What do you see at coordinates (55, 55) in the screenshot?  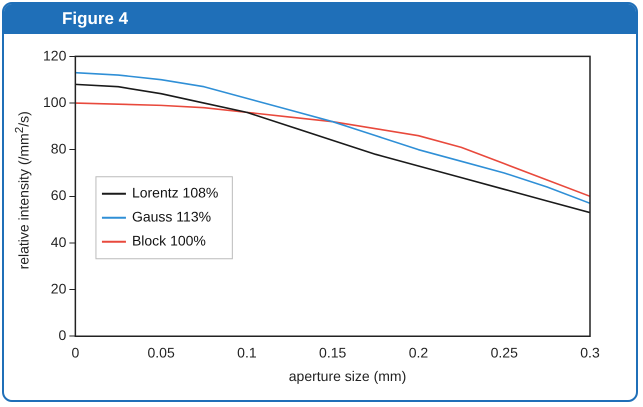 I see `y-tick-label: 120` at bounding box center [55, 55].